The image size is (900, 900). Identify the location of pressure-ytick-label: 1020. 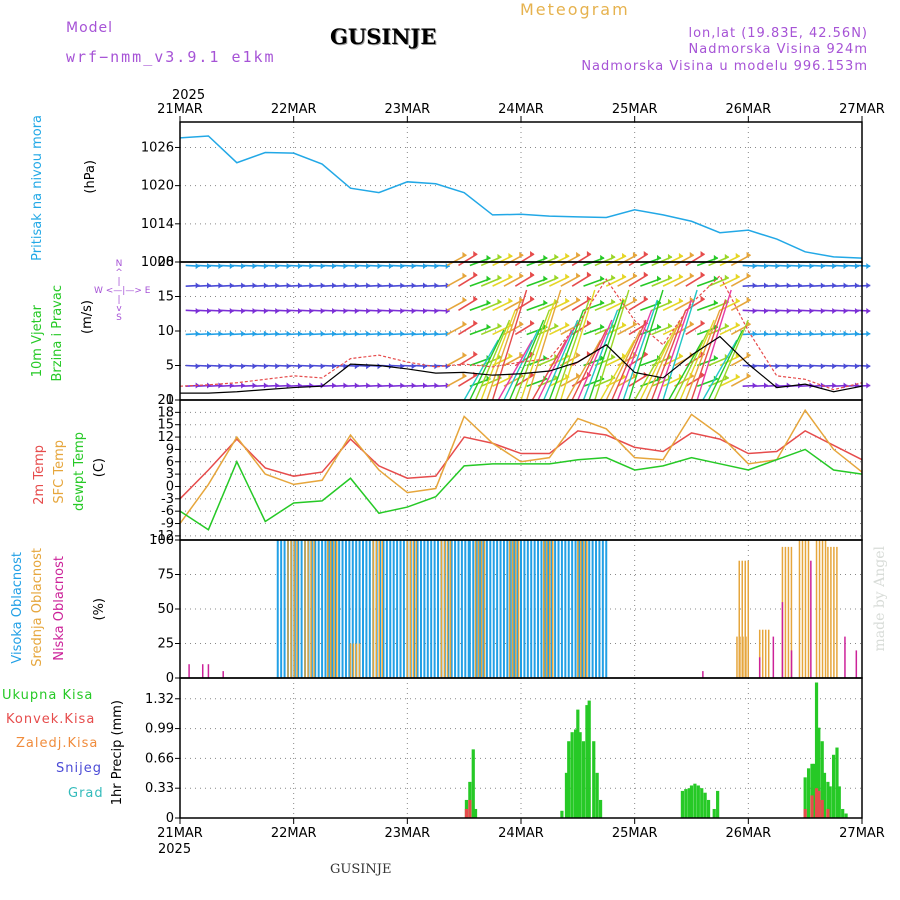
(157, 186).